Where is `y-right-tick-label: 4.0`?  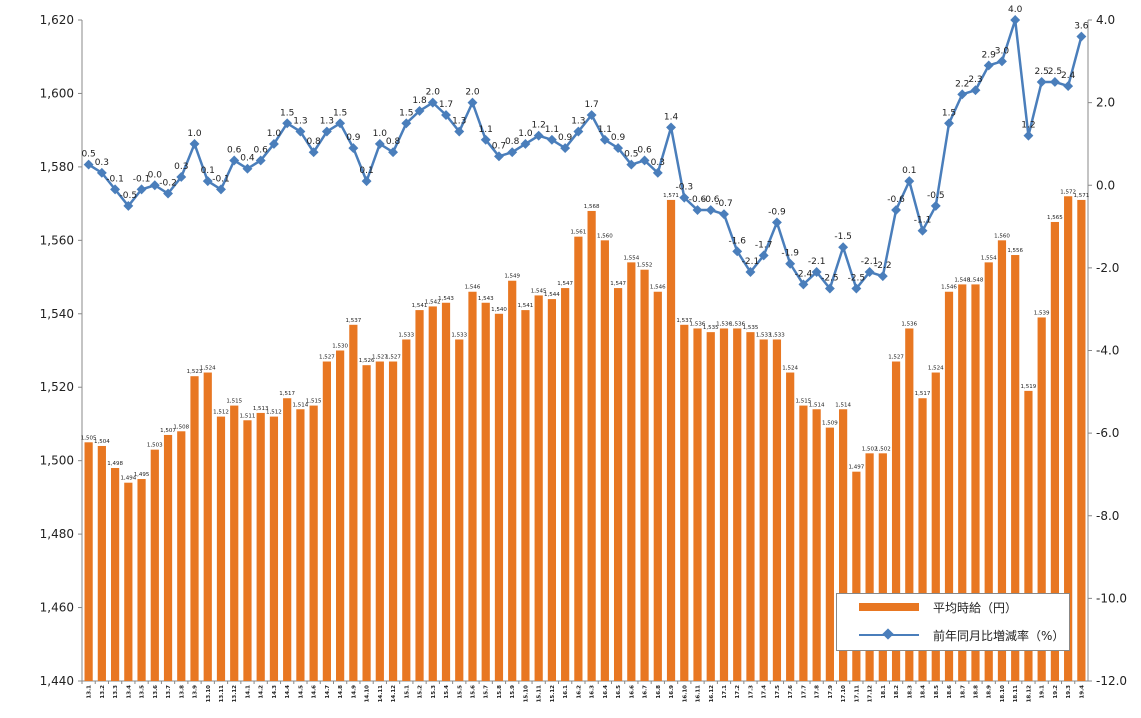 y-right-tick-label: 4.0 is located at coordinates (1105, 20).